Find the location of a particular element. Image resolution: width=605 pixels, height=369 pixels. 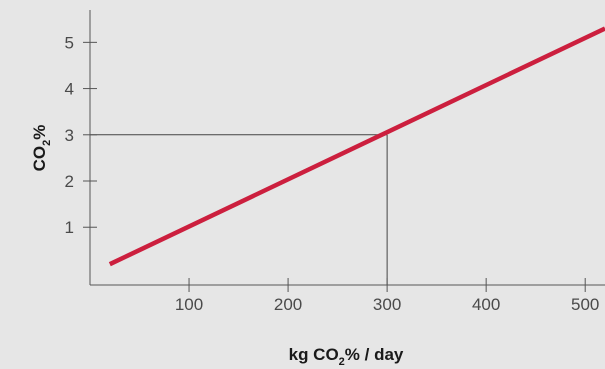

x-axis-title-prefix: kg CO is located at coordinates (314, 354).